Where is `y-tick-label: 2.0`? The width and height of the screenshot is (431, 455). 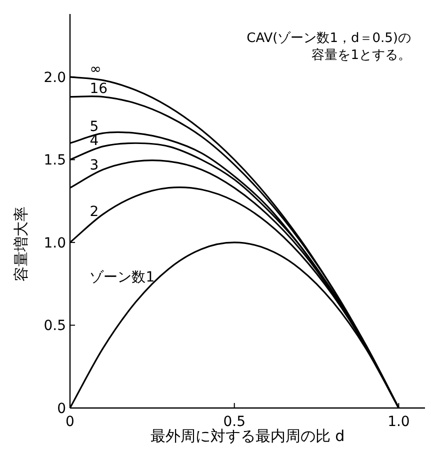
y-tick-label: 2.0 is located at coordinates (55, 78).